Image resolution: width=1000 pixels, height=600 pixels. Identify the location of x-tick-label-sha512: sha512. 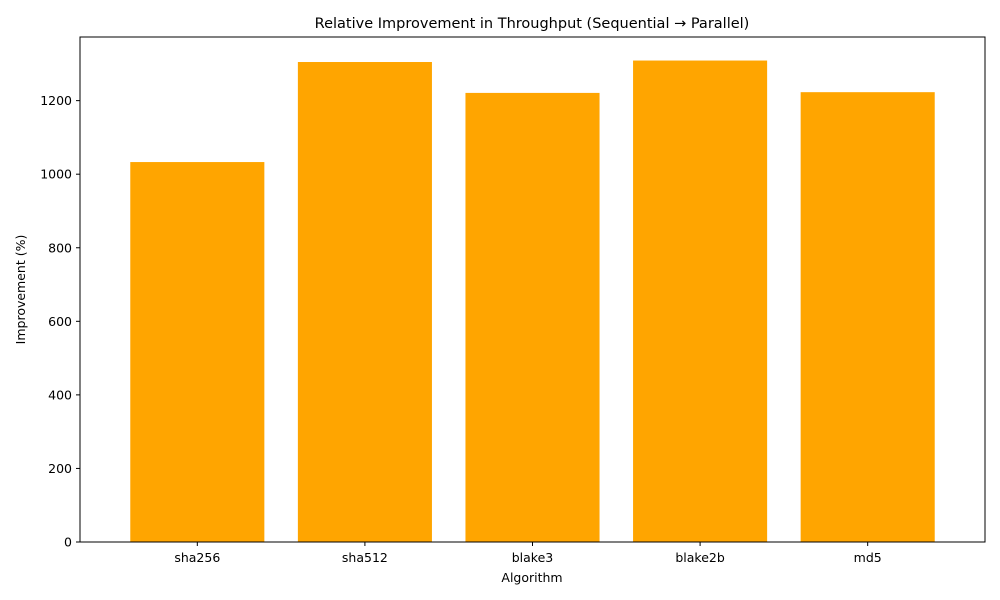
(365, 557).